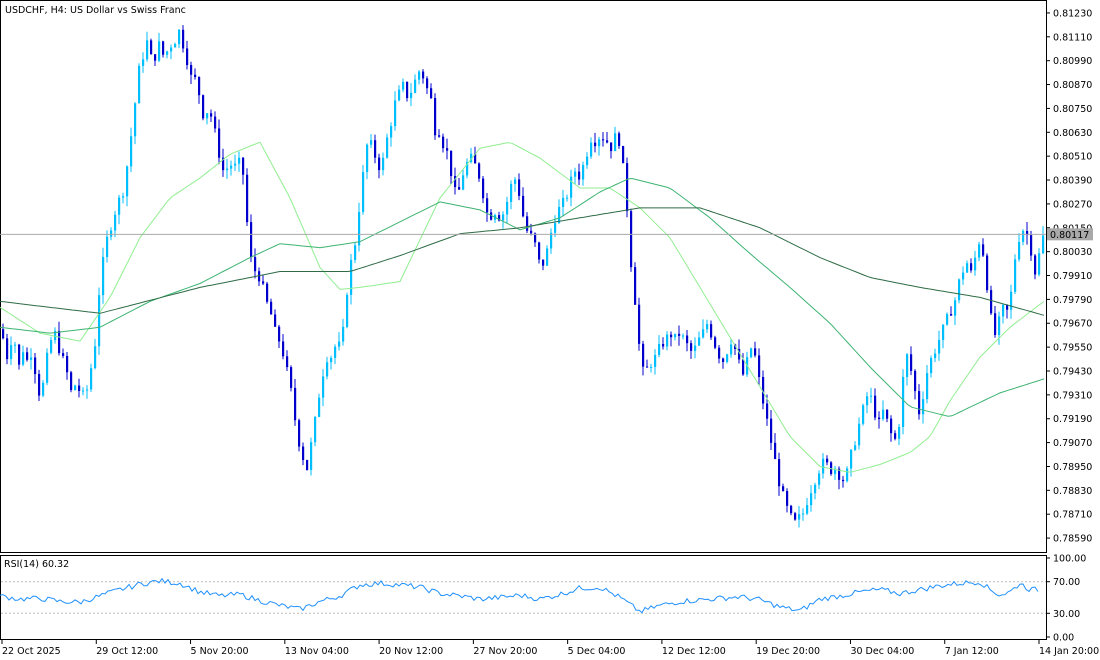 This screenshot has width=1100, height=660. I want to click on price-tick-label: 0.79910, so click(1072, 276).